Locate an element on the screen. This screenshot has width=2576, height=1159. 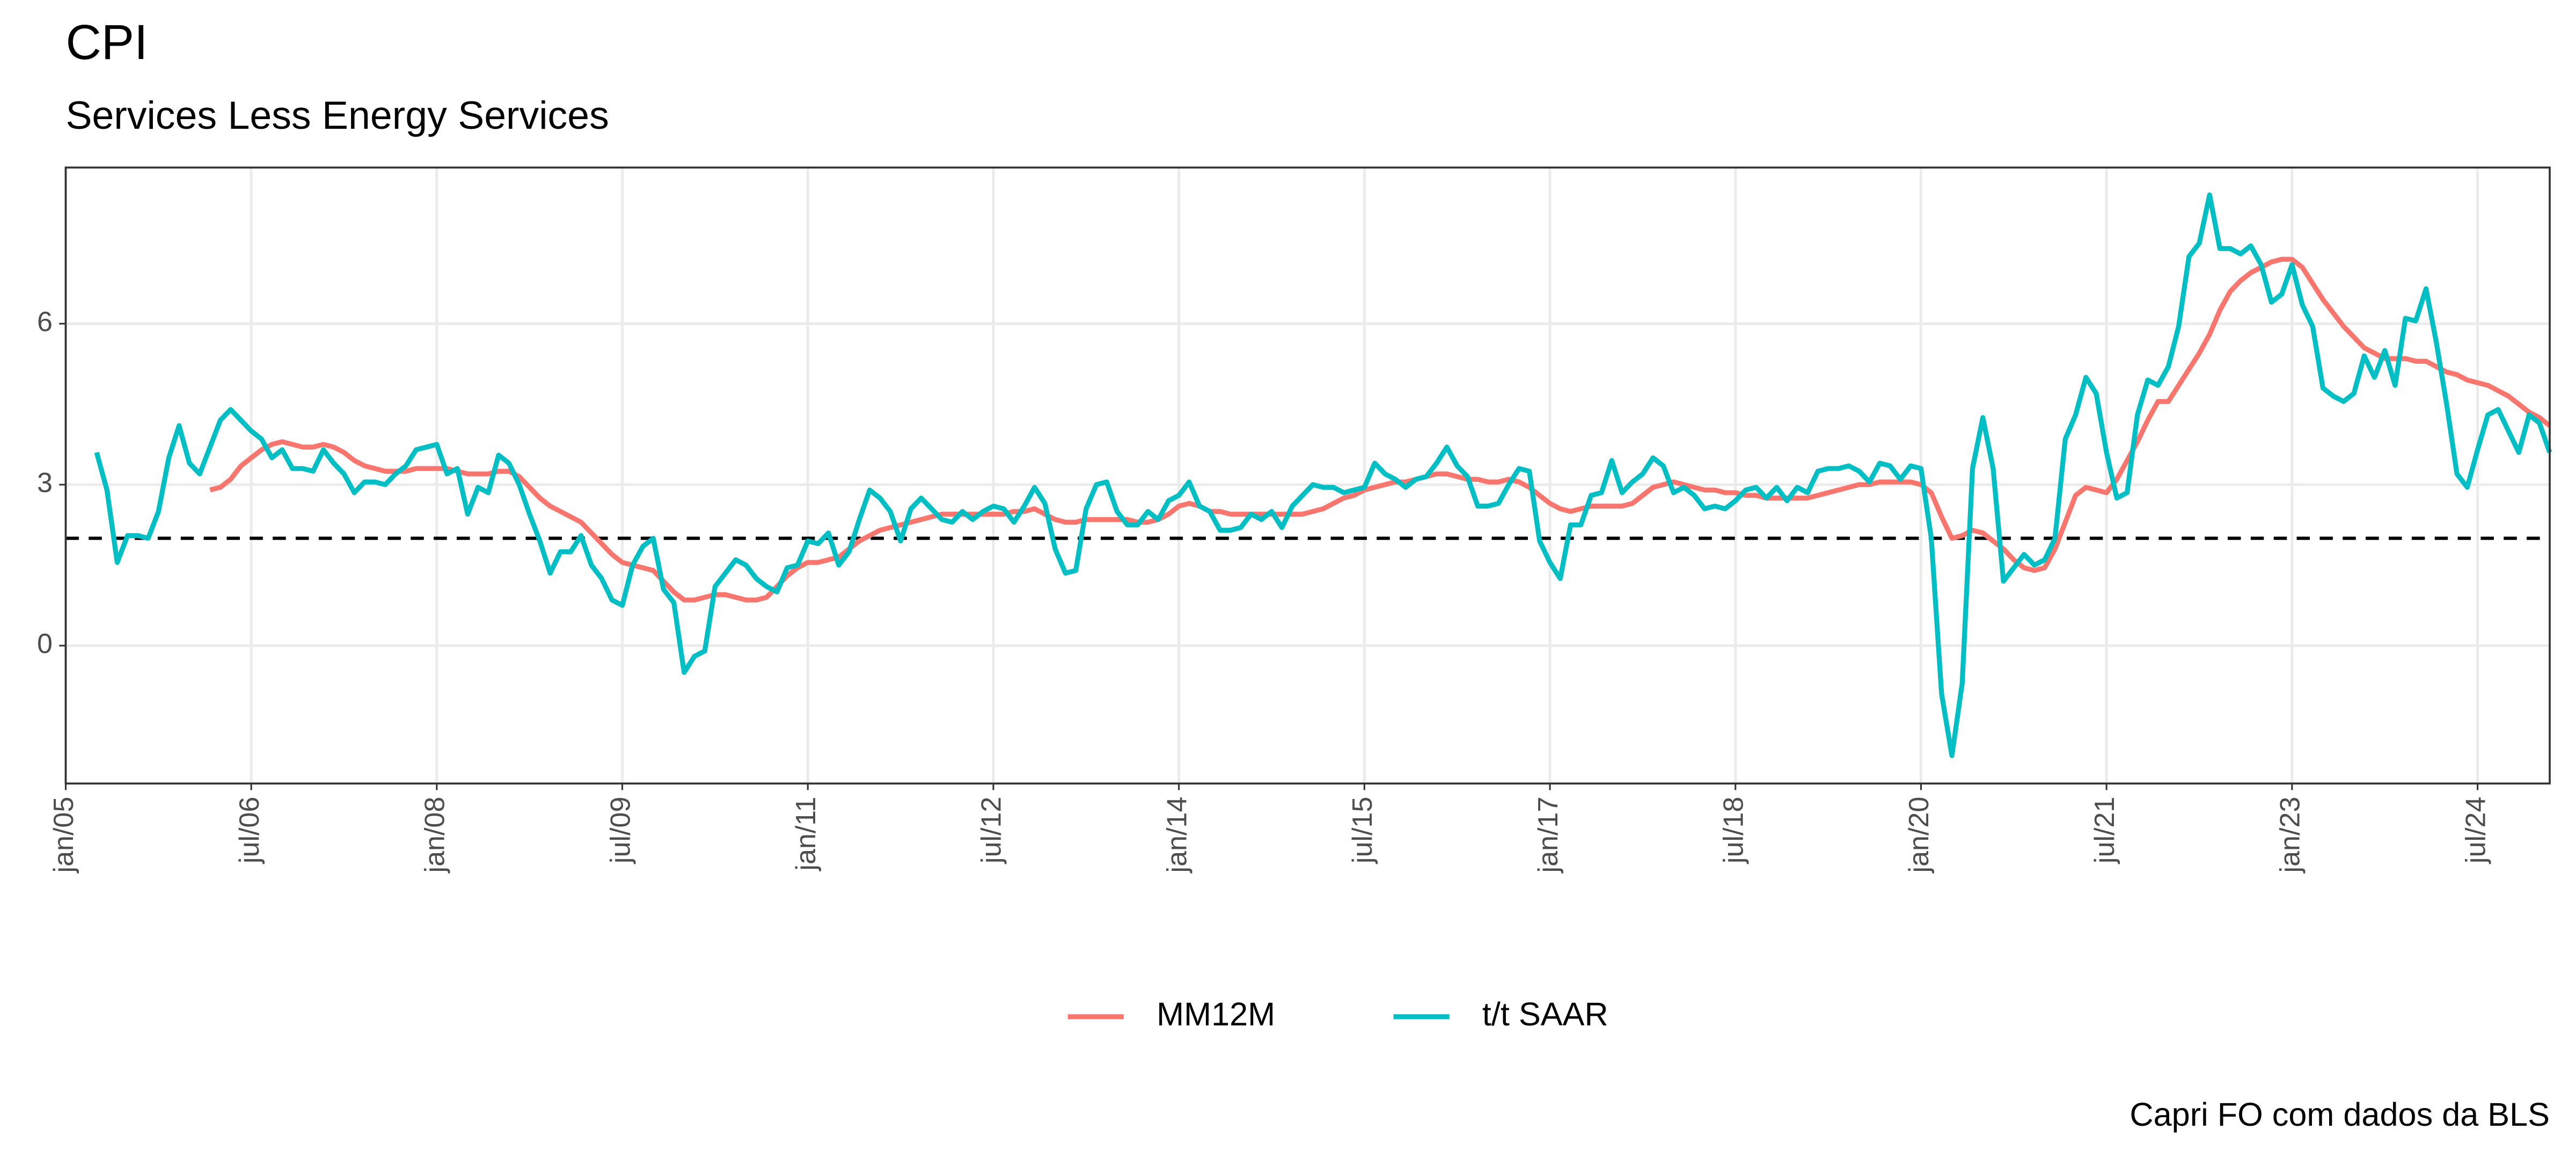
x-tick-label: jul/09 is located at coordinates (620, 830).